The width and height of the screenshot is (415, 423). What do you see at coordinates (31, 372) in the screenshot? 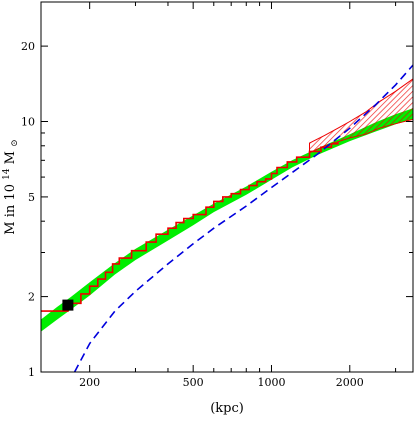
I see `y-tick-label: 1` at bounding box center [31, 372].